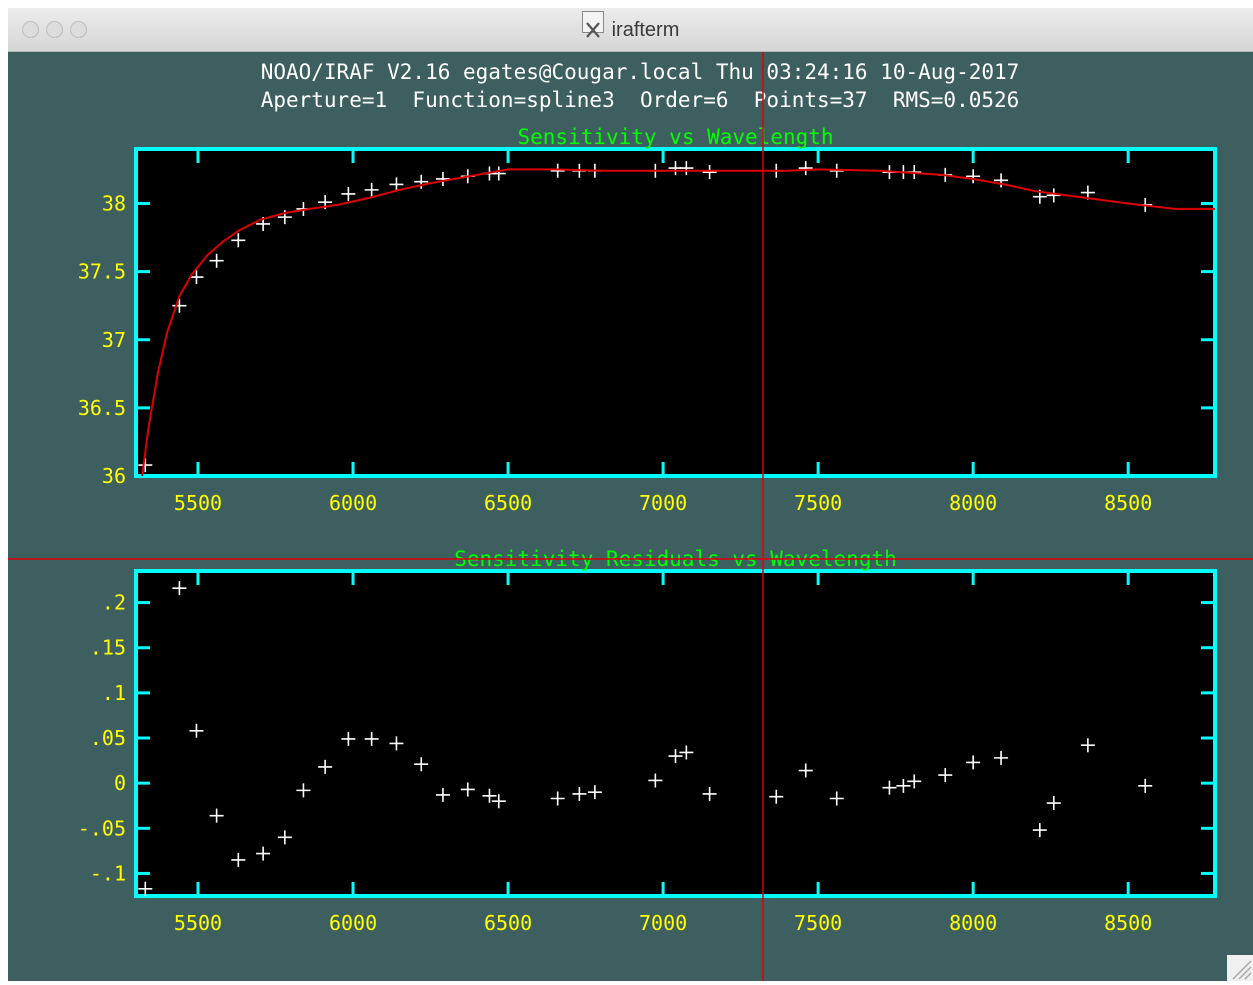 Image resolution: width=1253 pixels, height=985 pixels. What do you see at coordinates (108, 738) in the screenshot?
I see `y-tick-label: .05` at bounding box center [108, 738].